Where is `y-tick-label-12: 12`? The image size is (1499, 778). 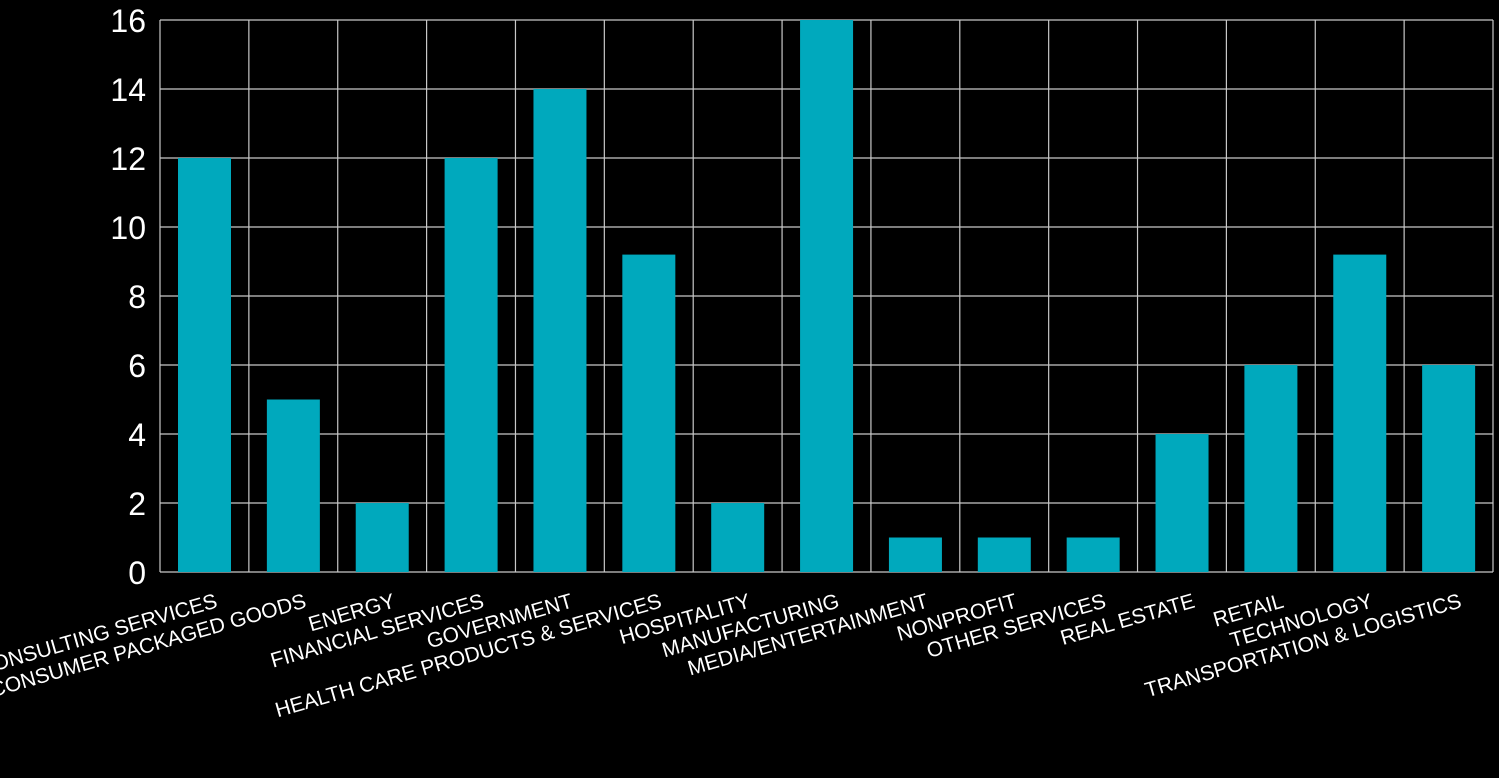 y-tick-label-12: 12 is located at coordinates (128, 159).